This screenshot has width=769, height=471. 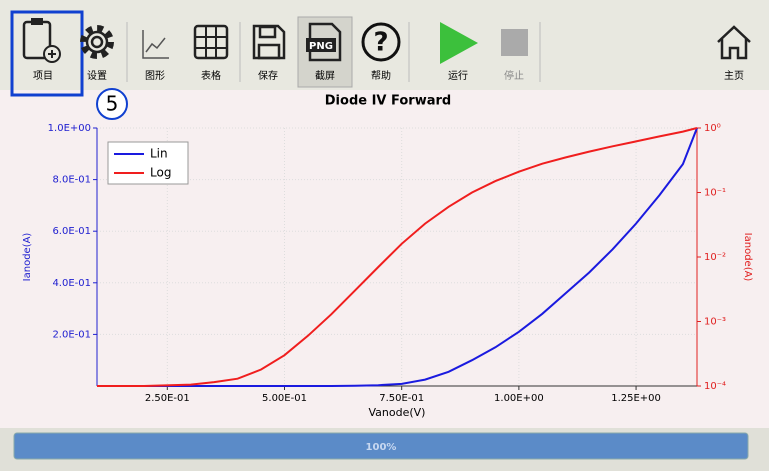 What do you see at coordinates (268, 75) in the screenshot?
I see `button-label: 保存` at bounding box center [268, 75].